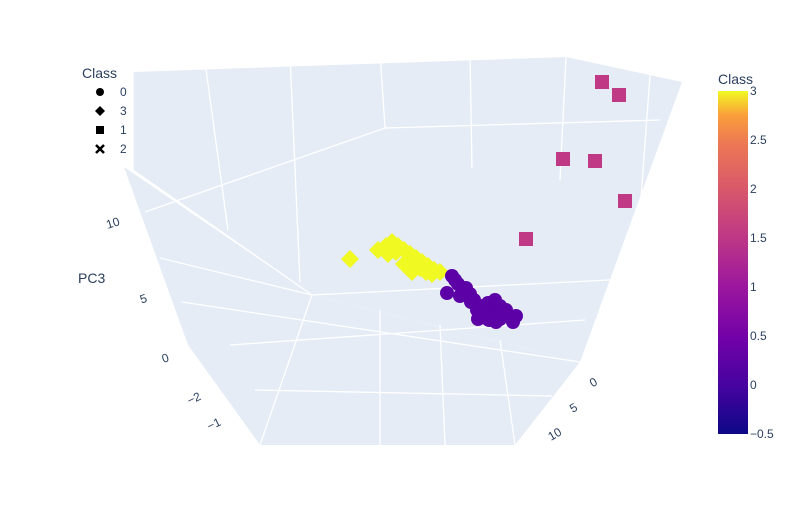 This screenshot has width=800, height=525. What do you see at coordinates (593, 382) in the screenshot?
I see `y-tick-label: 0` at bounding box center [593, 382].